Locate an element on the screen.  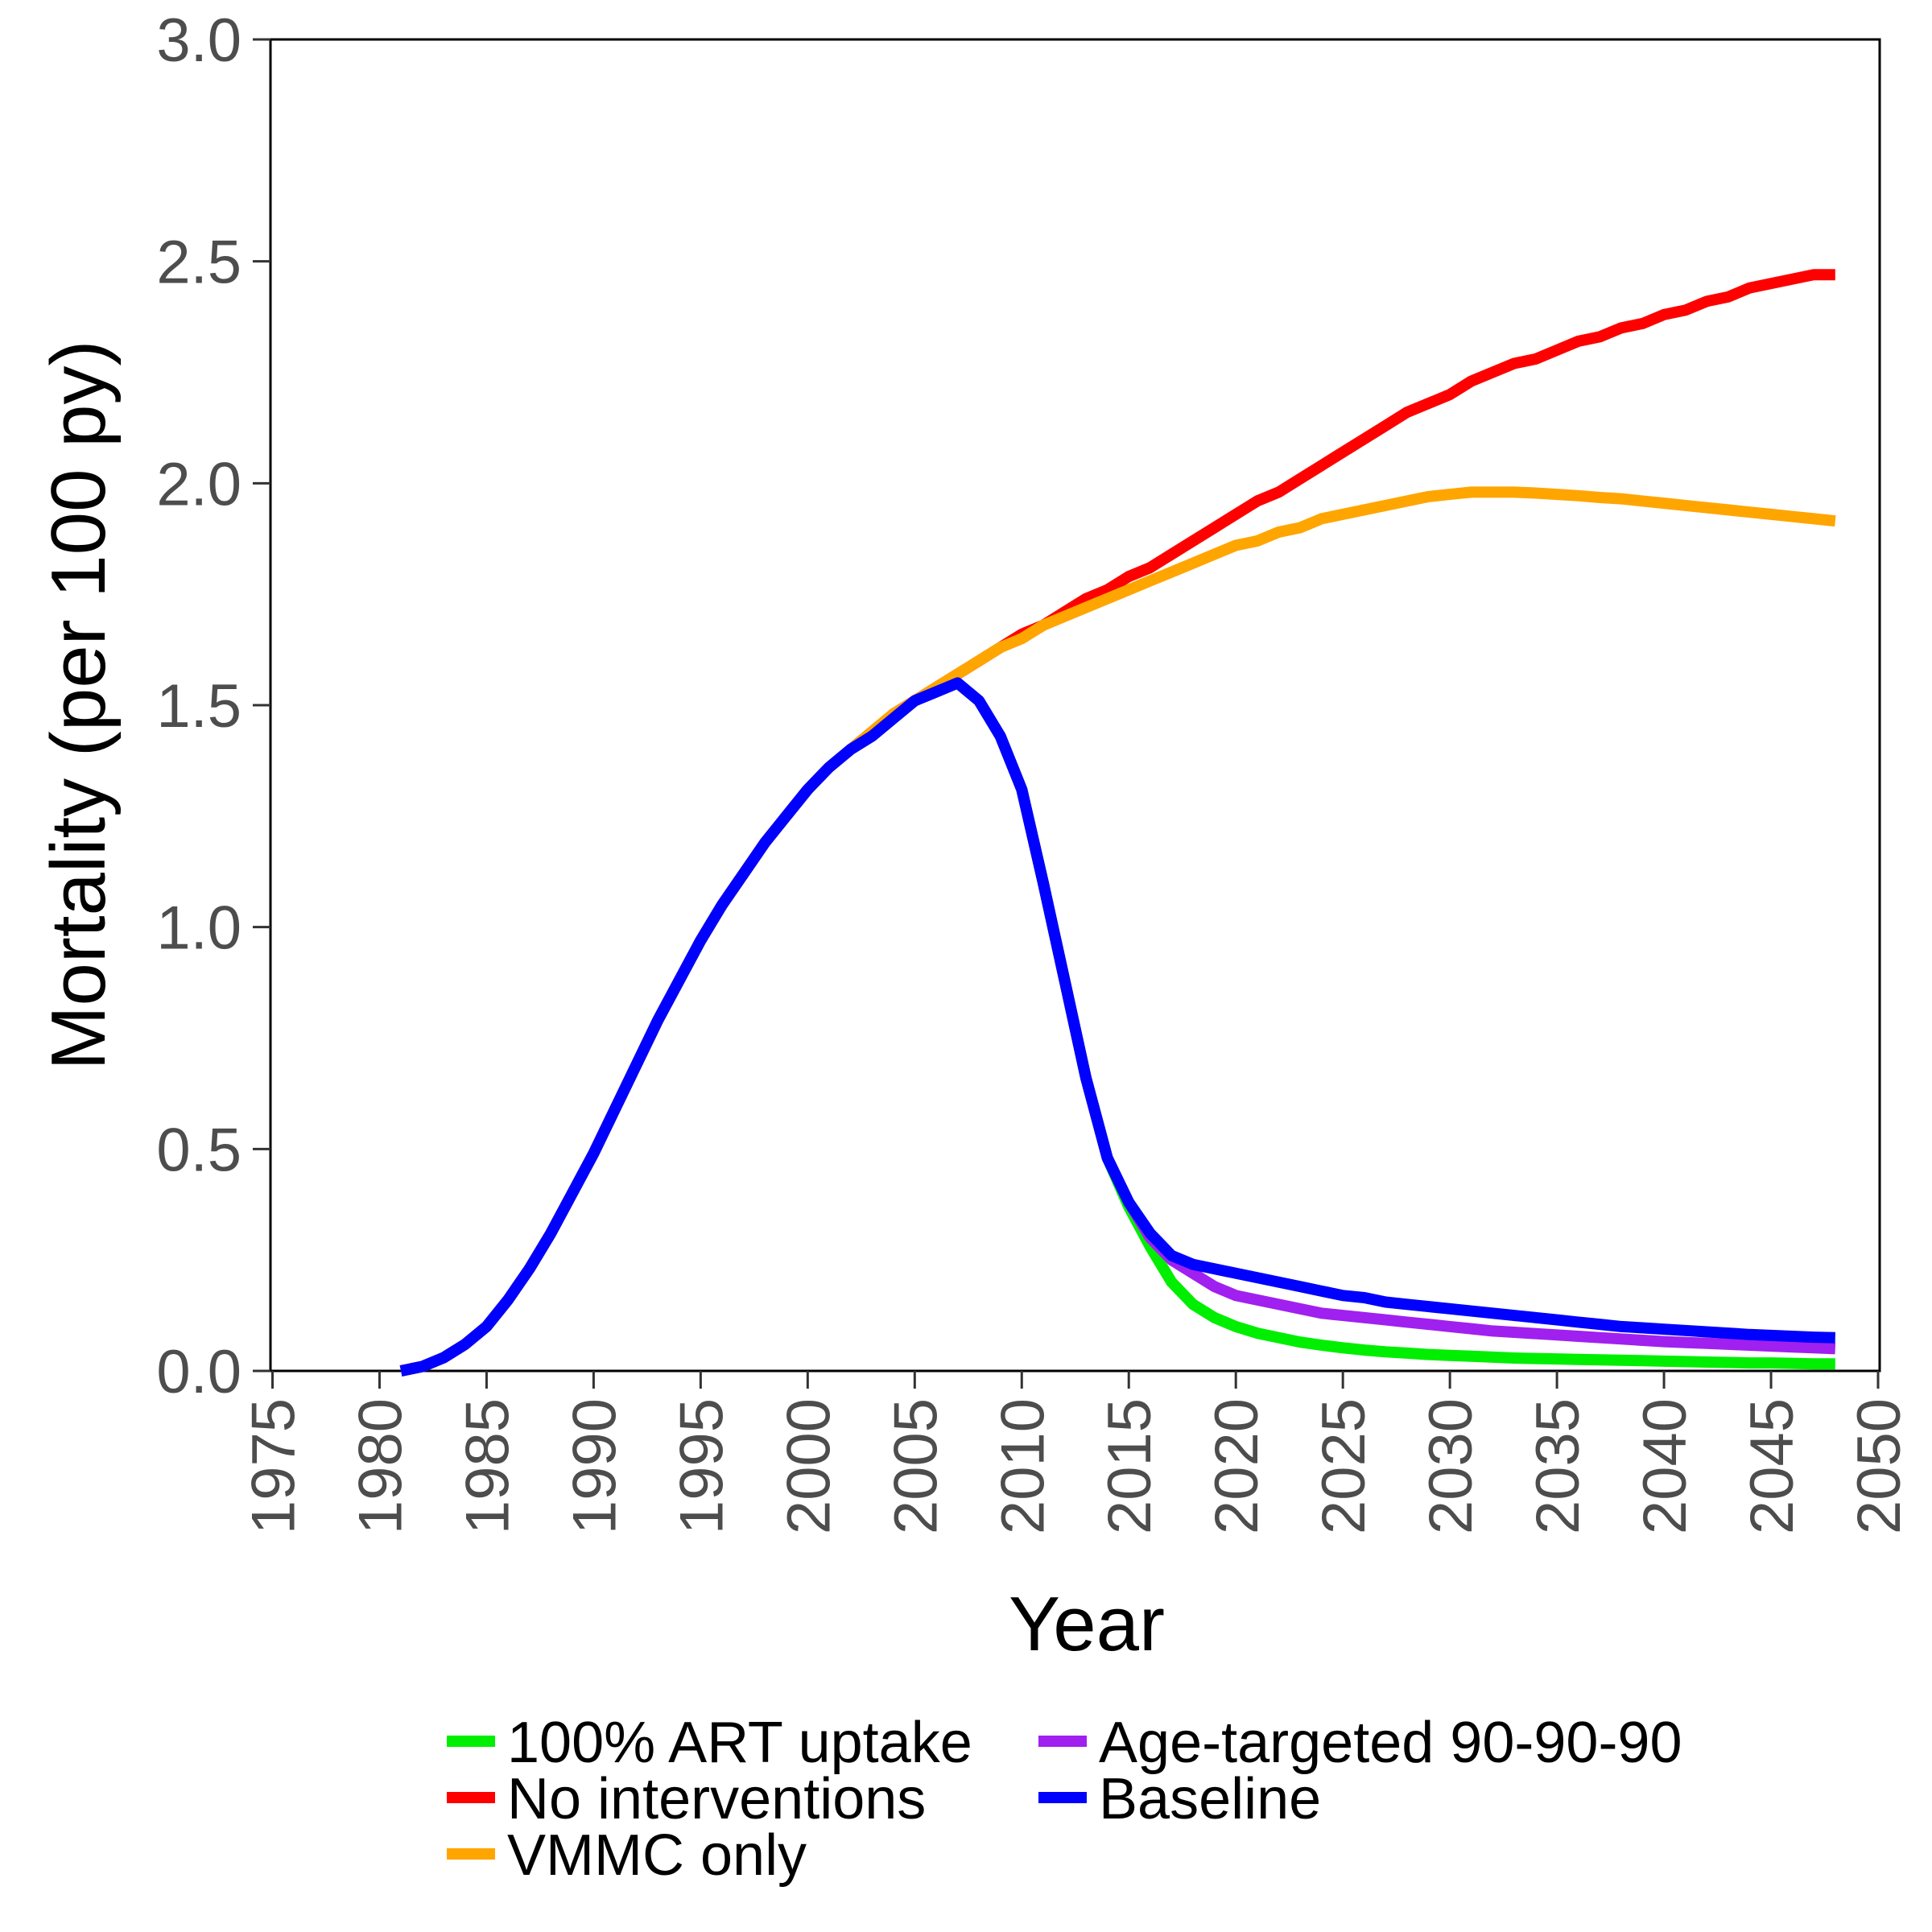
legend-item: Age-targeted 90-90-90 is located at coordinates (1360, 1743).